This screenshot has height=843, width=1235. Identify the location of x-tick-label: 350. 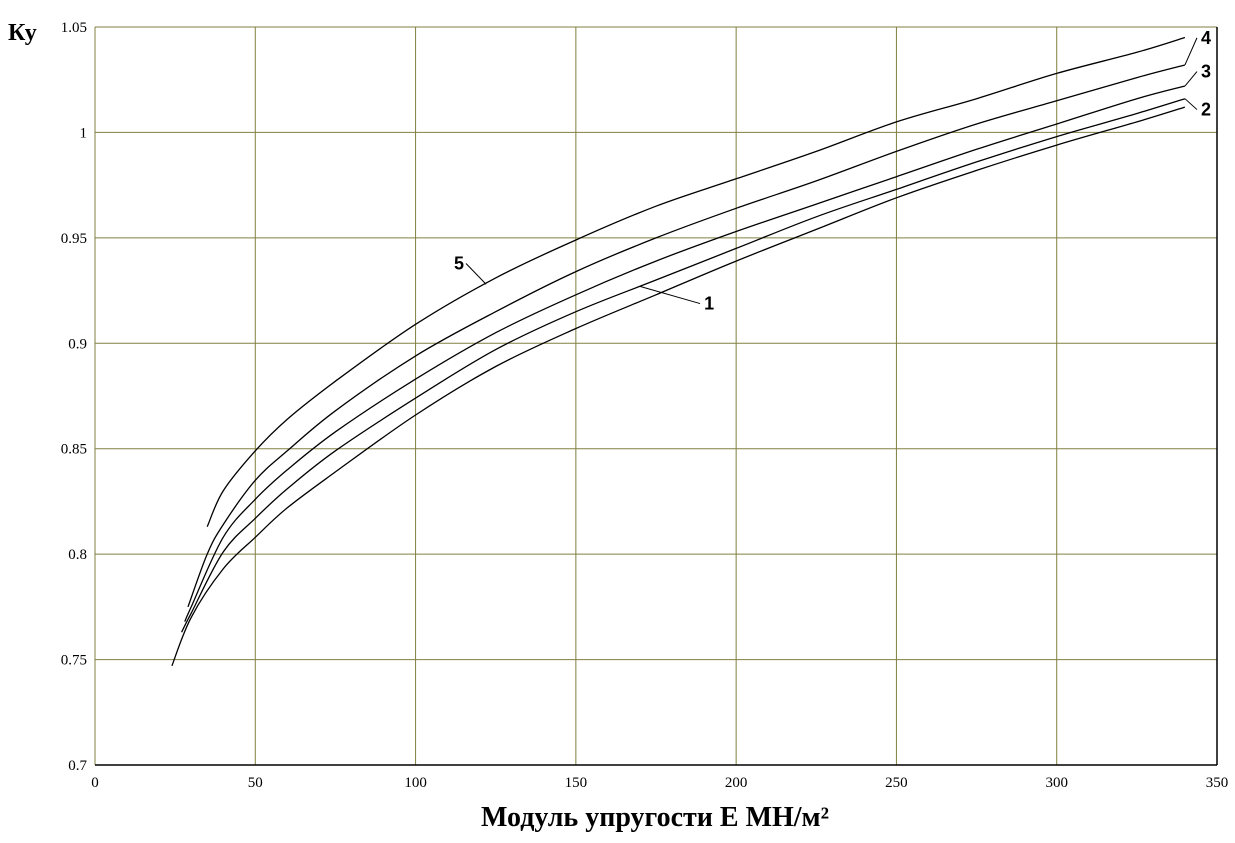
(1217, 783).